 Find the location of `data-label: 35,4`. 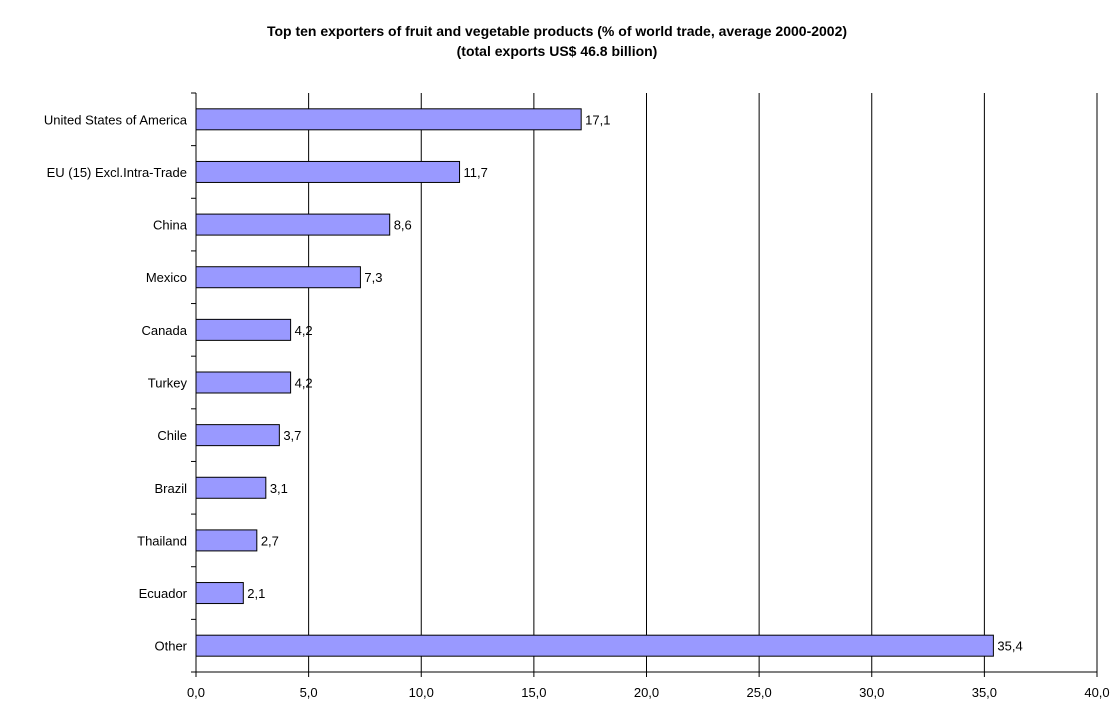

data-label: 35,4 is located at coordinates (1009, 646).